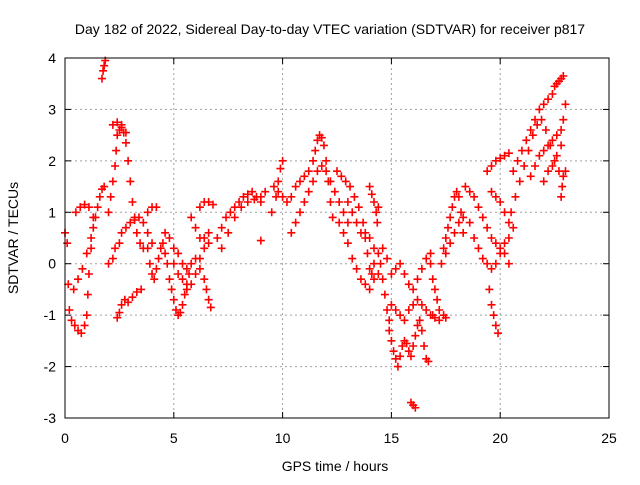 This screenshot has width=640, height=485. Describe the element at coordinates (13, 238) in the screenshot. I see `y-axis-label: SDTVAR / TECUs` at that location.